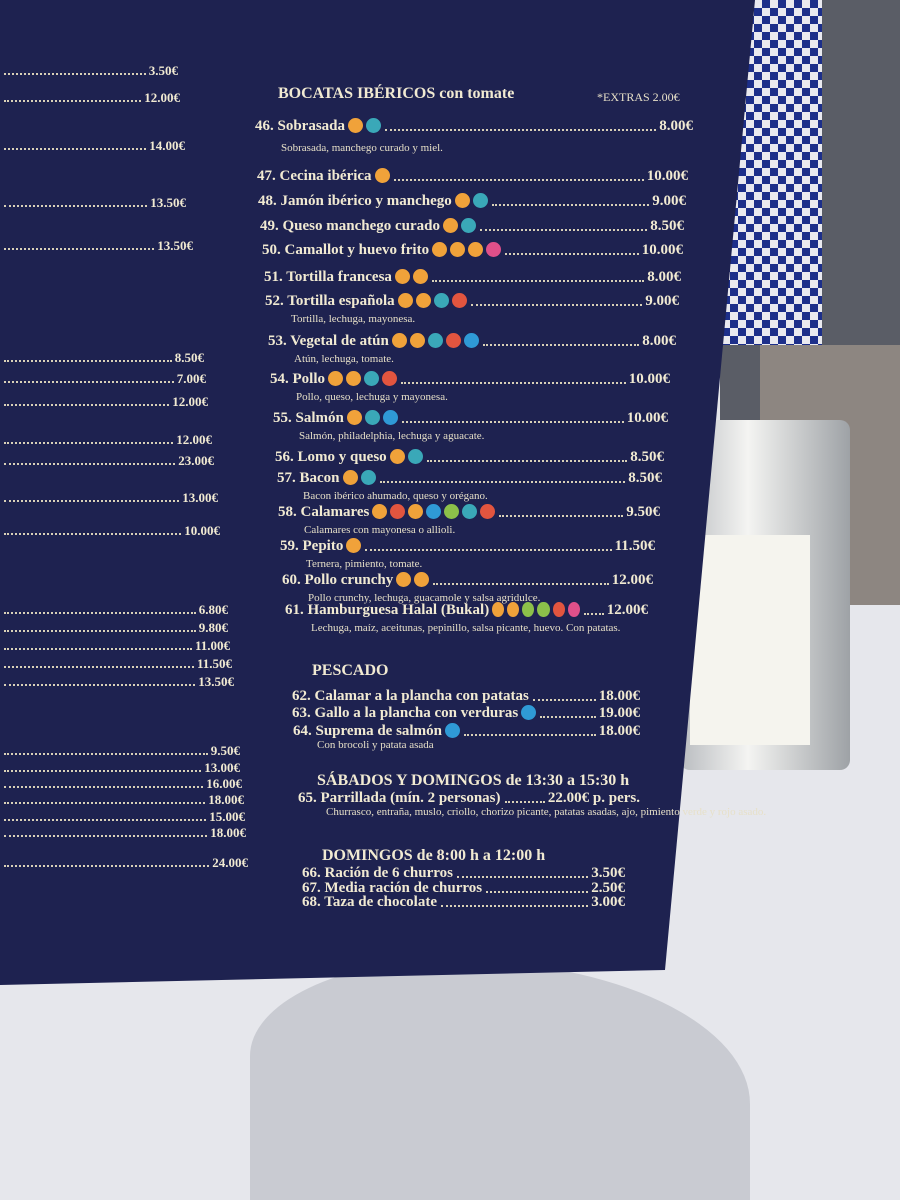  What do you see at coordinates (410, 696) in the screenshot?
I see `item-name: 62. Calamar a la plancha con patatas` at bounding box center [410, 696].